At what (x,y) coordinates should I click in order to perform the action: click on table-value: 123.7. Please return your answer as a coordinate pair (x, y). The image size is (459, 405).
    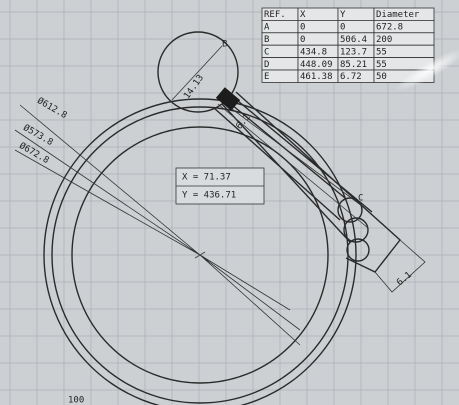
    Looking at the image, I should click on (353, 52).